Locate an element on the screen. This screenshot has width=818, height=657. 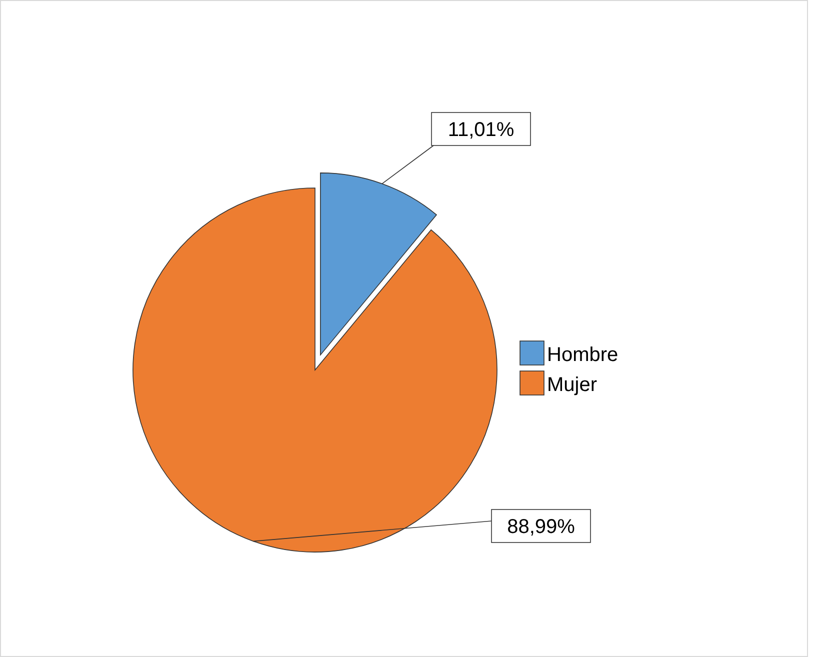
legend-label: Mujer is located at coordinates (572, 385).